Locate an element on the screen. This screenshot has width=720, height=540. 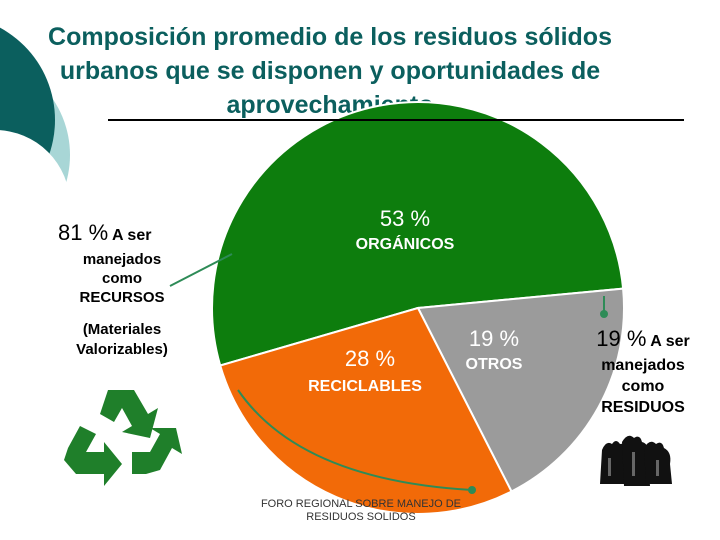
resources-percent: 81 % is located at coordinates (83, 232).